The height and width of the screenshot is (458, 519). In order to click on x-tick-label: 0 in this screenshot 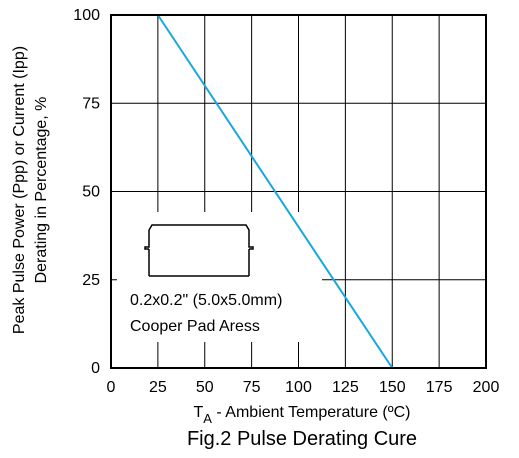, I will do `click(111, 387)`.